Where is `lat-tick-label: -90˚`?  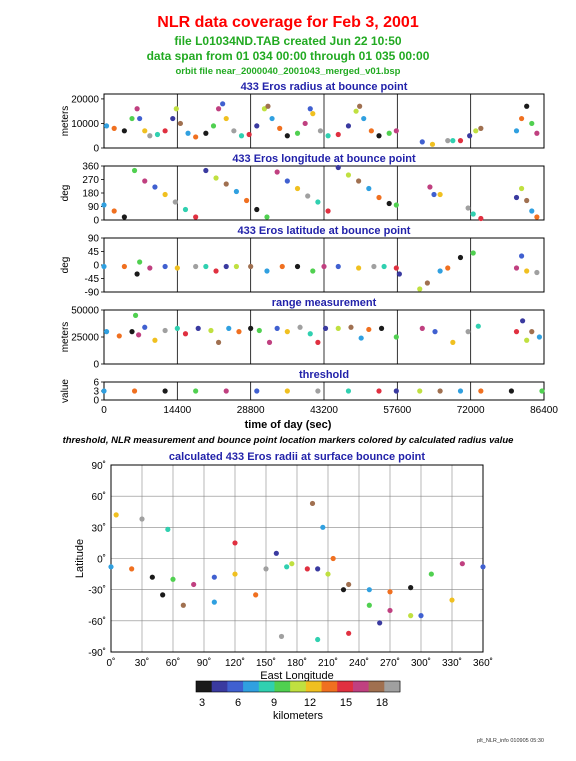 lat-tick-label: -90˚ is located at coordinates (97, 653).